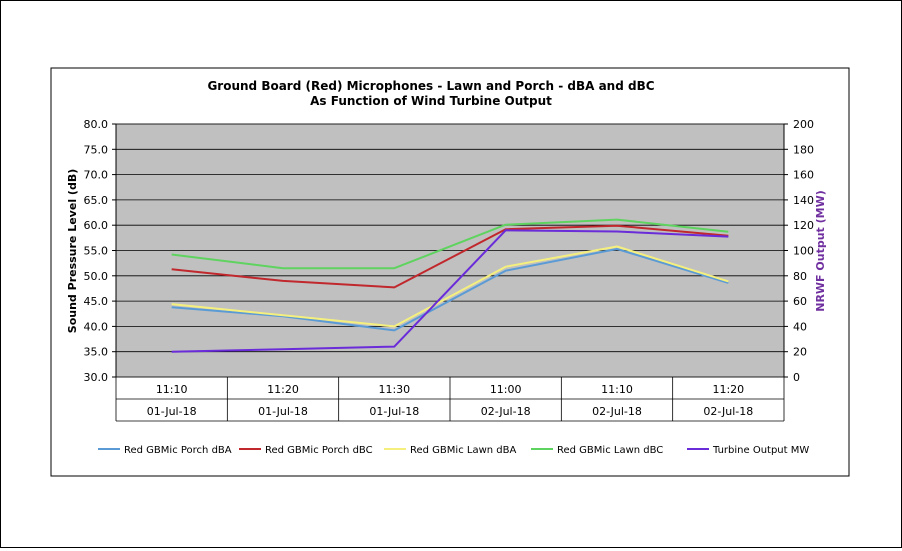  I want to click on y2-tick-label: 40, so click(800, 326).